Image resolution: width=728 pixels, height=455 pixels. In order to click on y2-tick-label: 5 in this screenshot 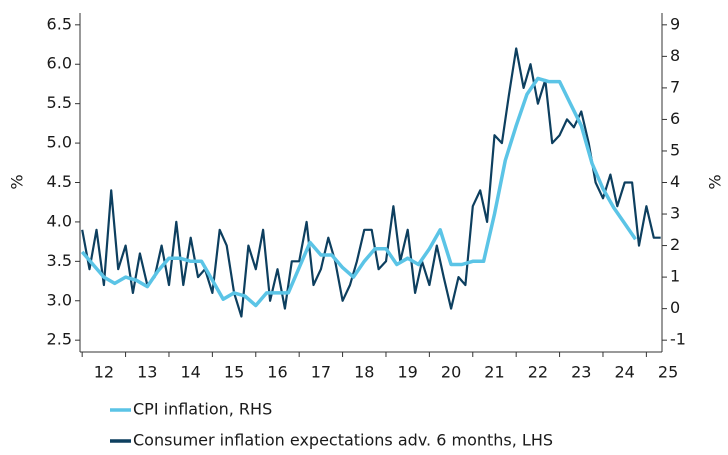, I will do `click(675, 149)`.